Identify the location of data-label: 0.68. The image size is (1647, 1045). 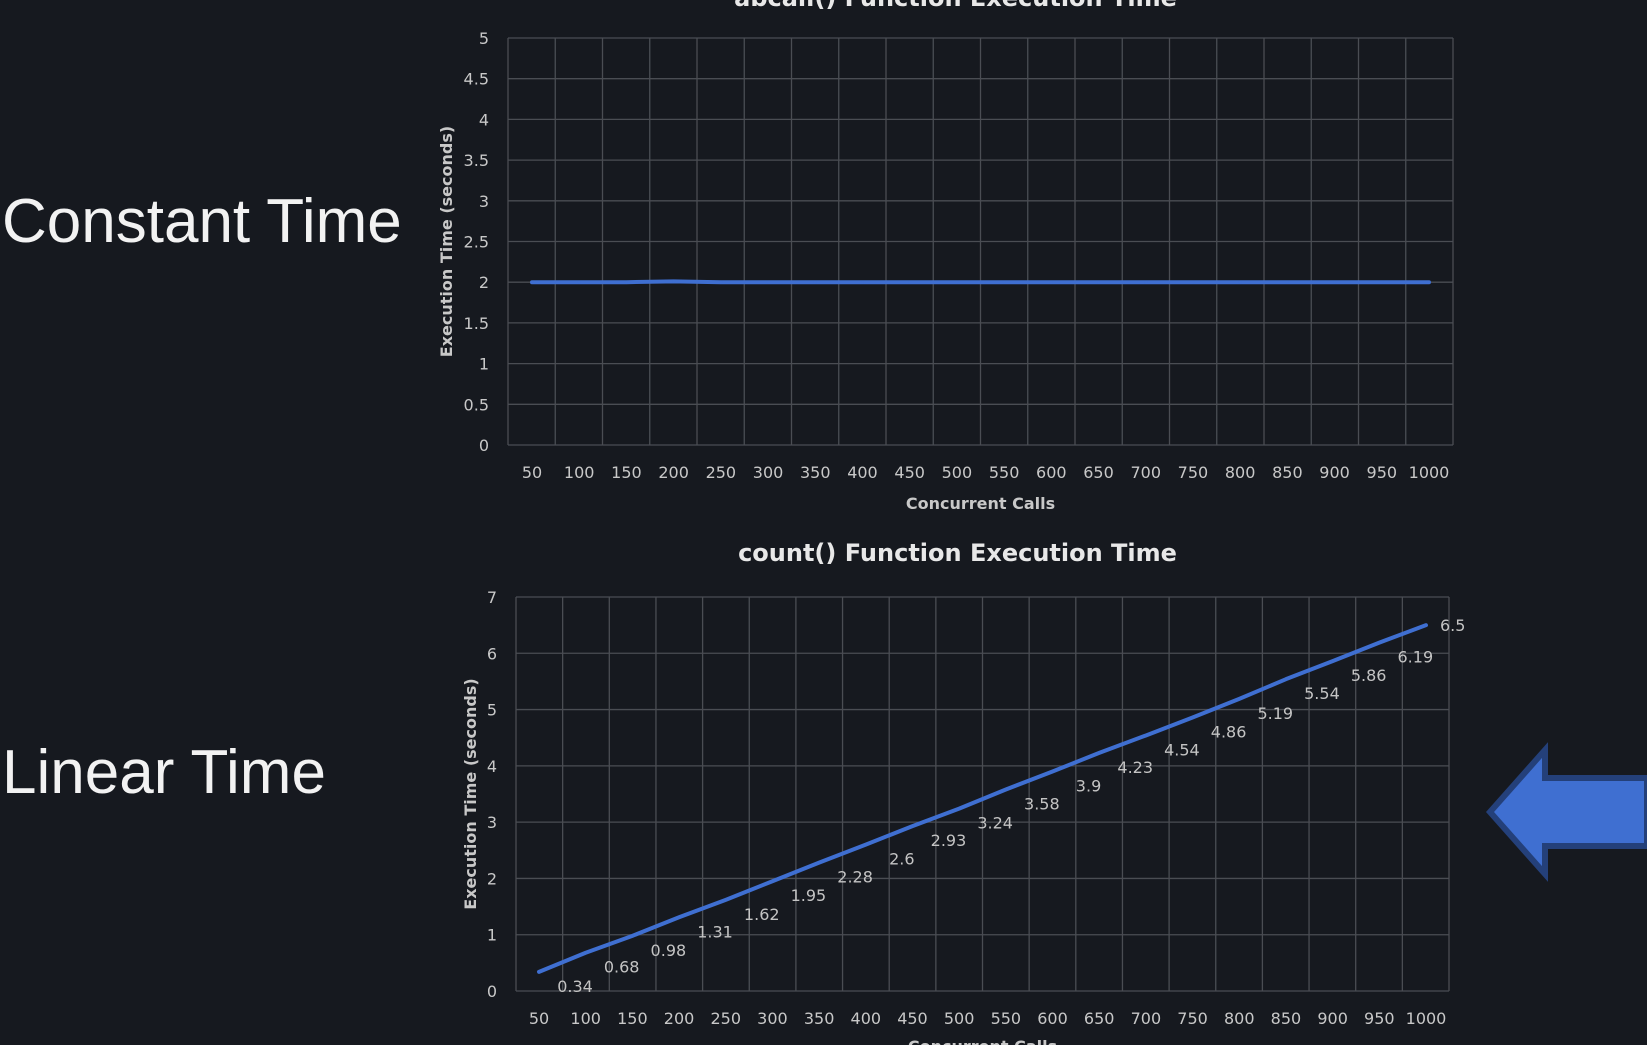
(622, 967).